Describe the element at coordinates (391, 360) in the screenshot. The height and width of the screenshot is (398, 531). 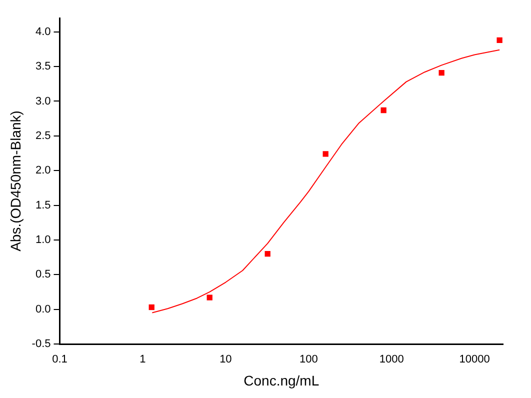
I see `x-tick-label: 1000` at that location.